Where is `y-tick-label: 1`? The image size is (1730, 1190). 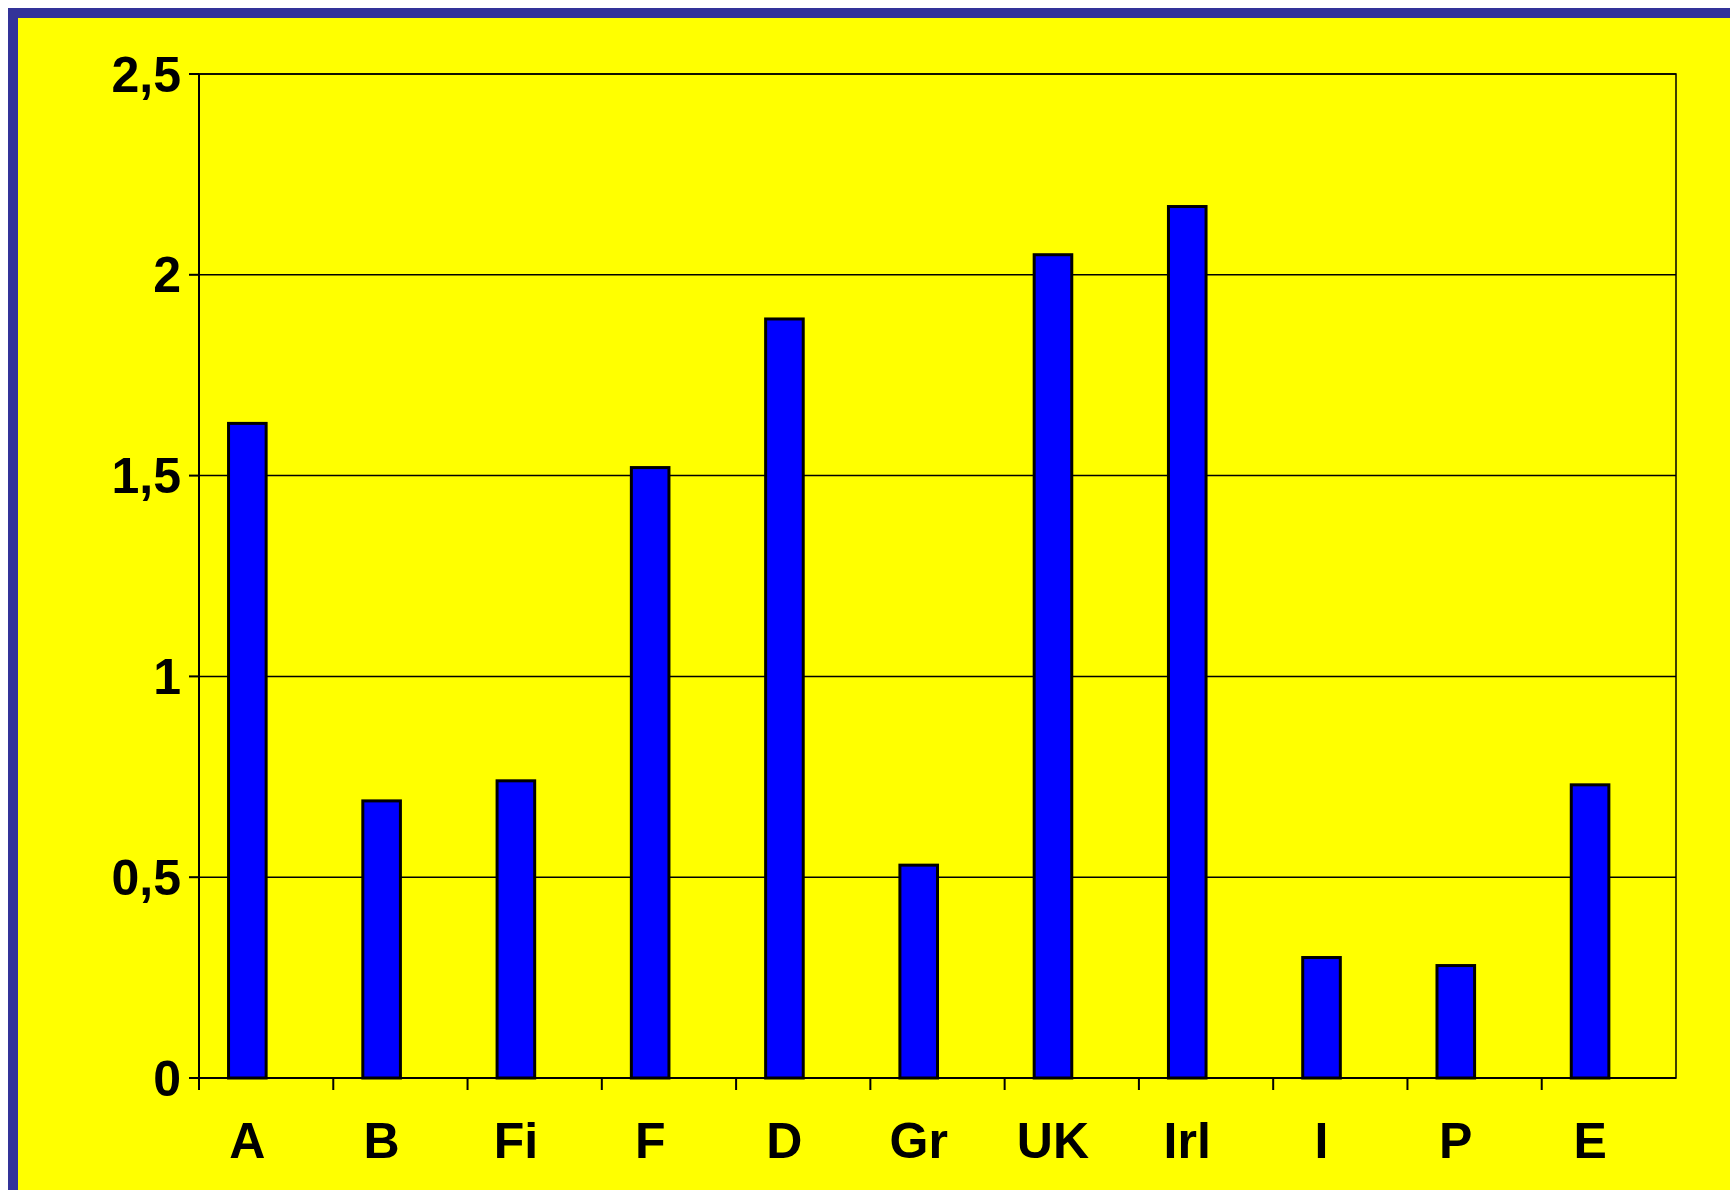
y-tick-label: 1 is located at coordinates (167, 676).